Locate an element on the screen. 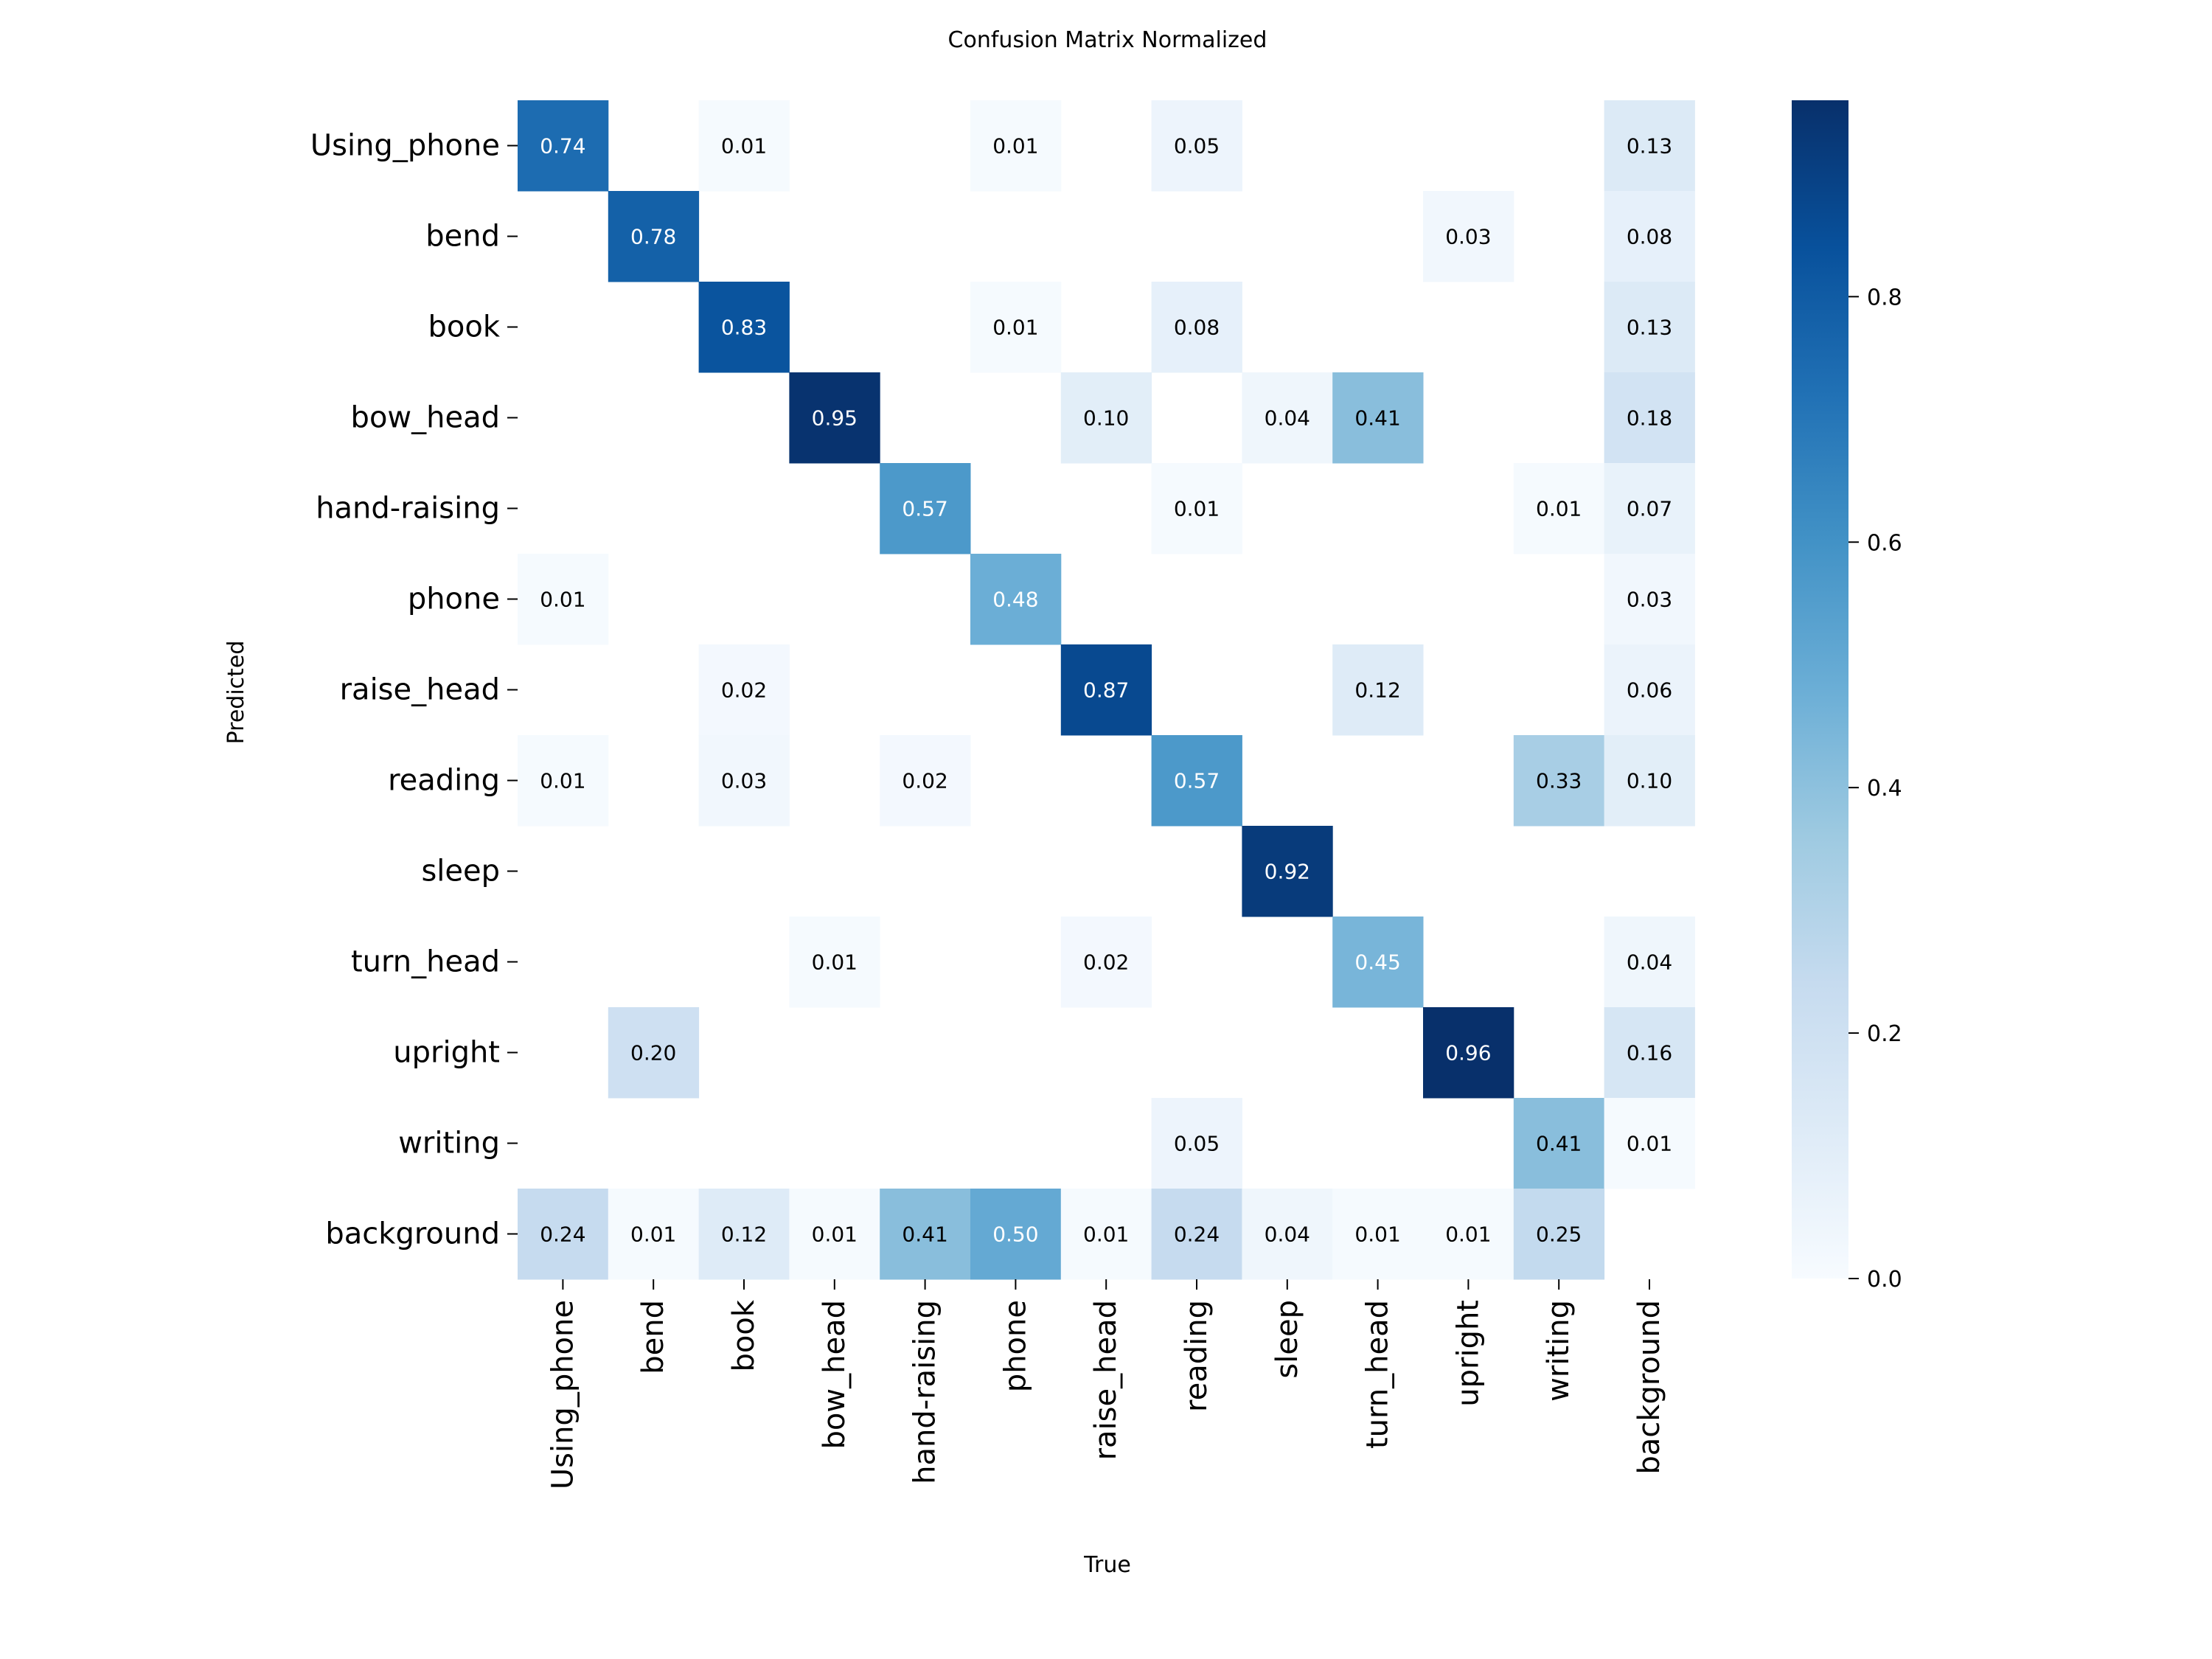 This screenshot has height=1659, width=2212. cell-value-label: 0.74 is located at coordinates (562, 146).